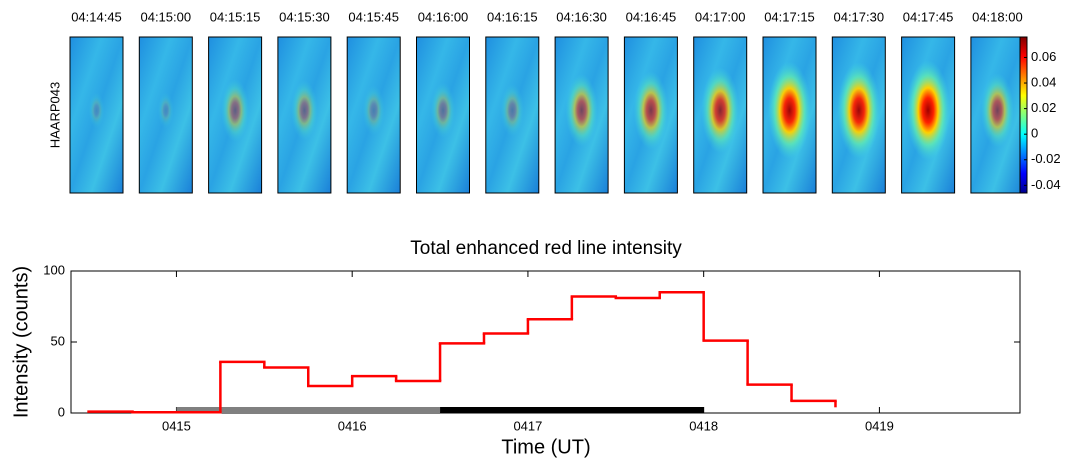 The image size is (1070, 460). What do you see at coordinates (858, 16) in the screenshot?
I see `panel-title: 04:17:30` at bounding box center [858, 16].